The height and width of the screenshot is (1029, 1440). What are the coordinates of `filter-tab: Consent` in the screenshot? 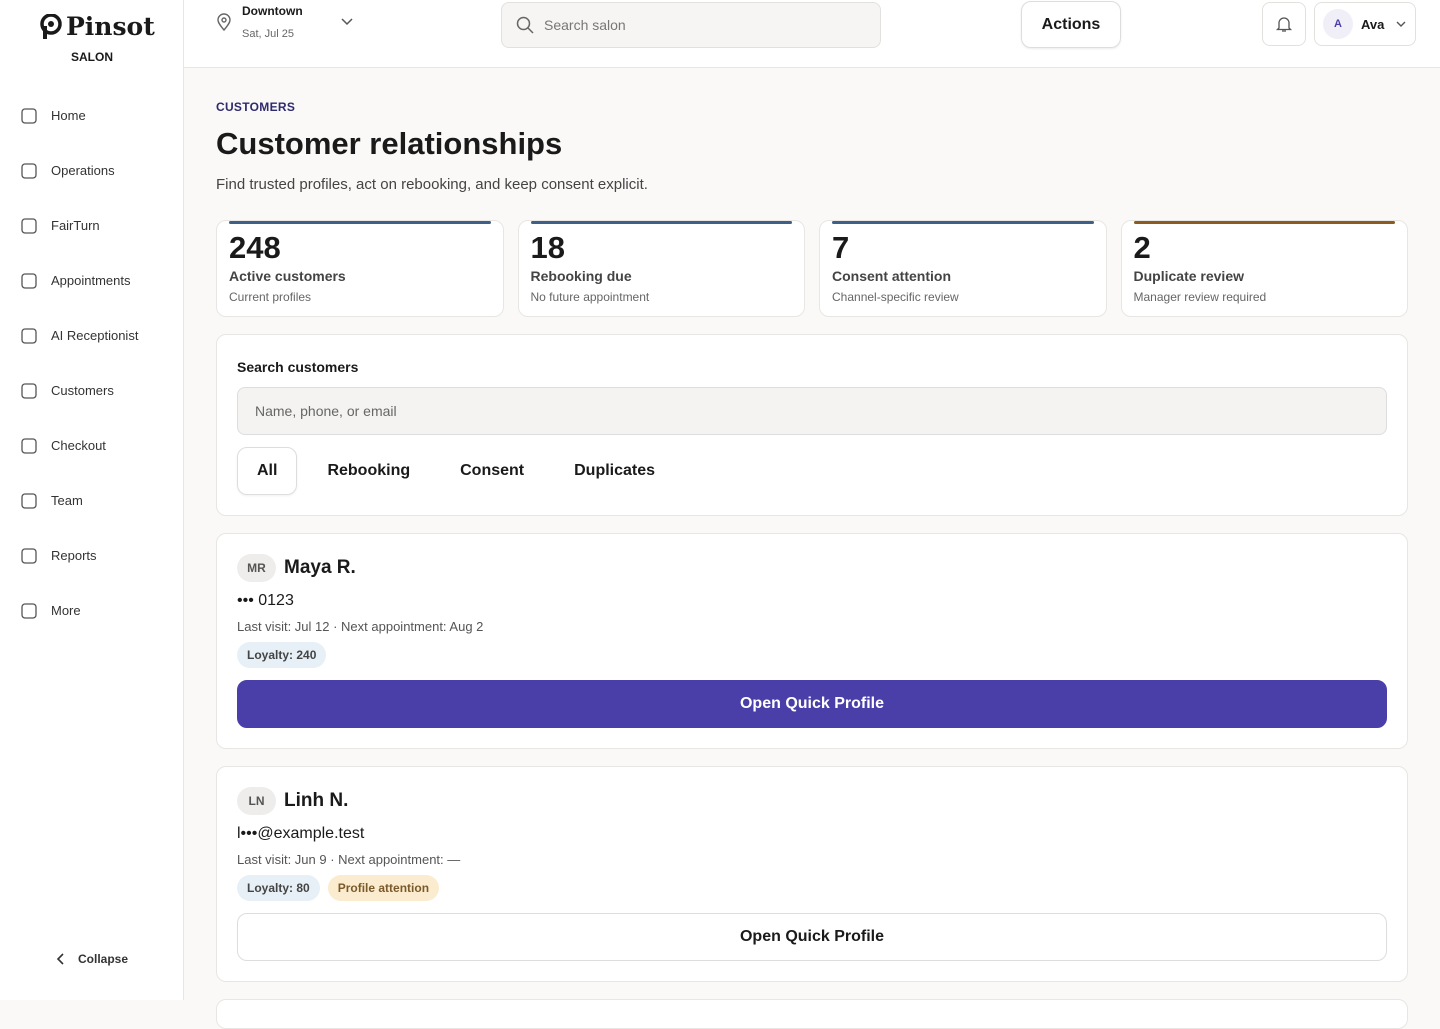 It's located at (492, 470).